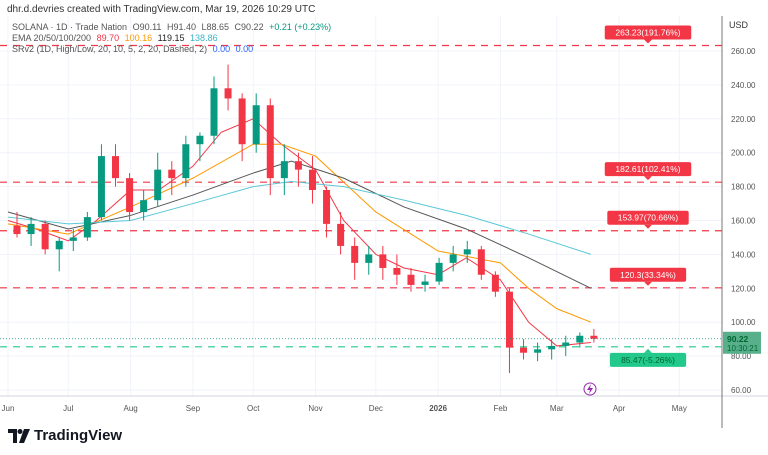 This screenshot has width=768, height=455. I want to click on lightning-icon-bolt, so click(590, 389).